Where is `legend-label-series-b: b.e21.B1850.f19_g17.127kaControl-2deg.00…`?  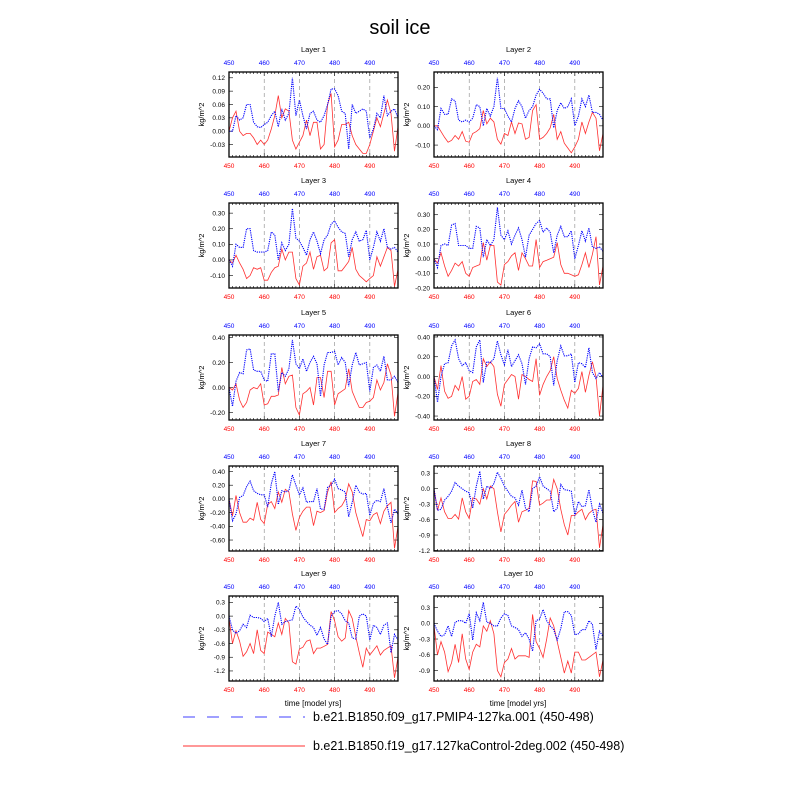
legend-label-series-b: b.e21.B1850.f19_g17.127kaControl-2deg.00… is located at coordinates (468, 746).